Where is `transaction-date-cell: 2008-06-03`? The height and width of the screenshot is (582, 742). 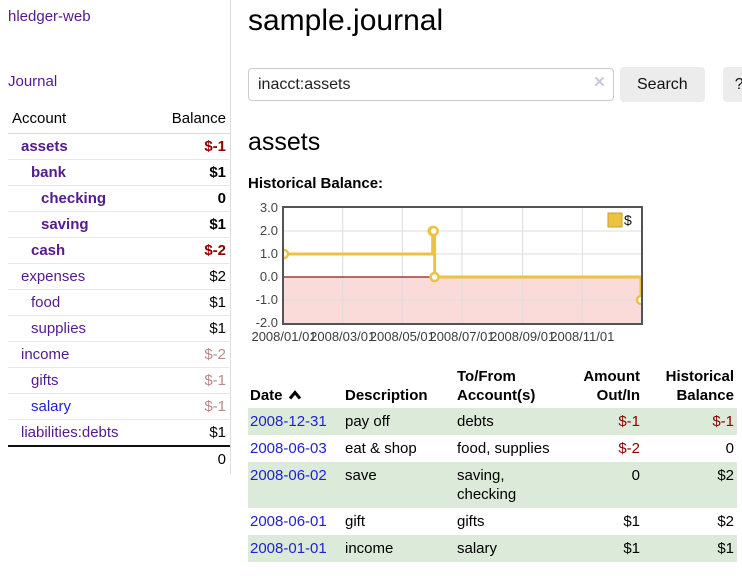 transaction-date-cell: 2008-06-03 is located at coordinates (295, 448).